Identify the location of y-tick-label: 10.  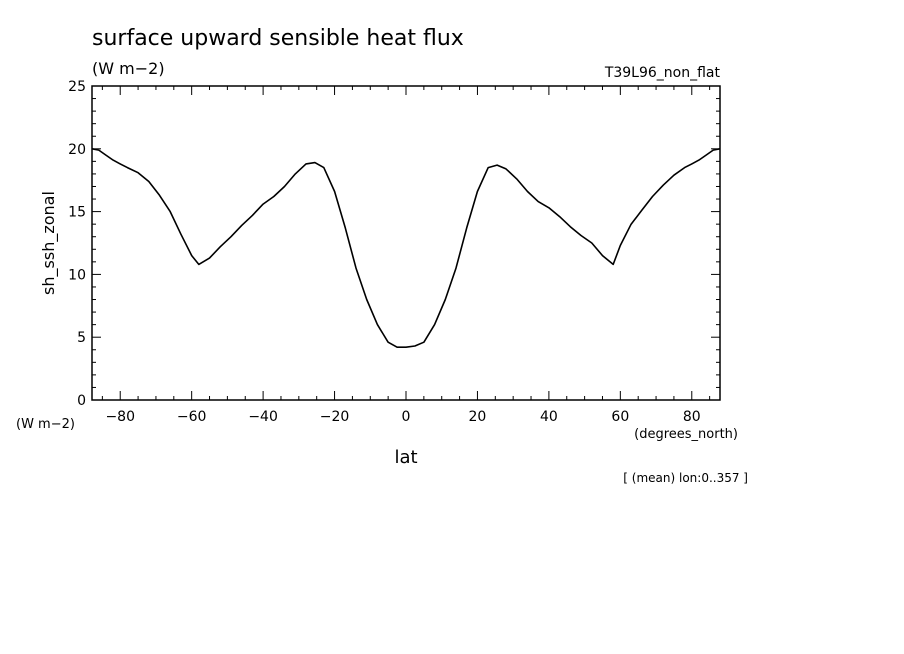
(77, 275).